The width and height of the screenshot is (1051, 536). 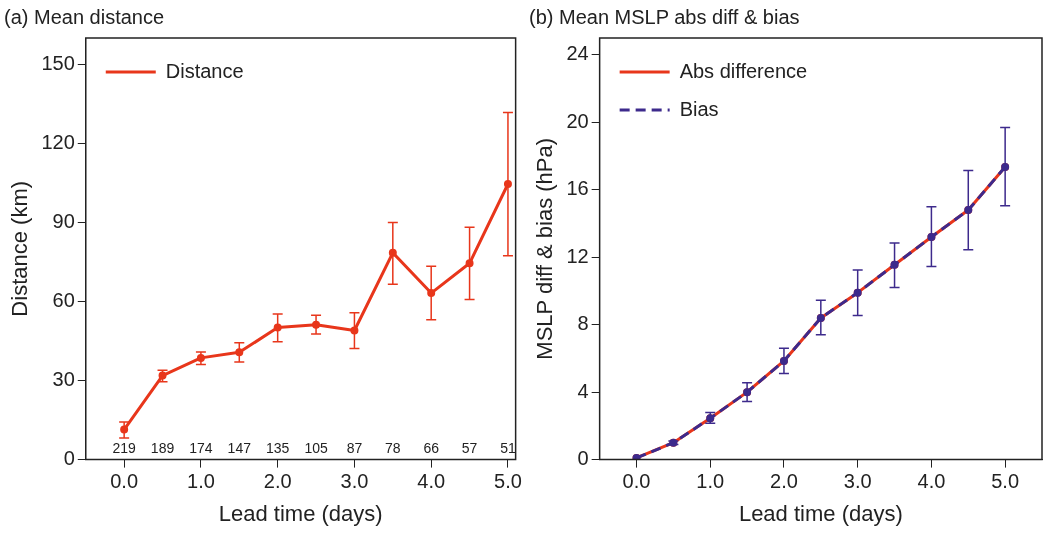 I want to click on y-tick-label: 16, so click(x=577, y=188).